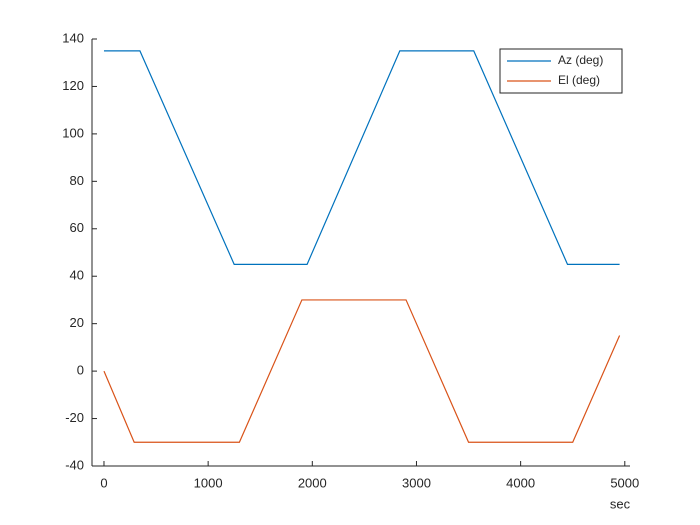 The width and height of the screenshot is (700, 525). I want to click on y-tick-label: -20, so click(74, 417).